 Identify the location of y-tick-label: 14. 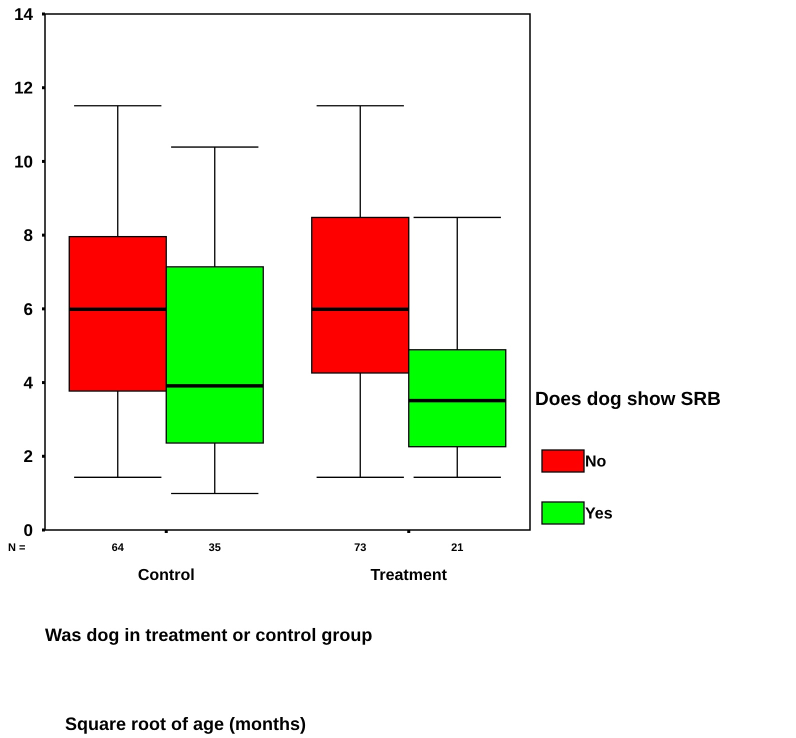
(24, 14).